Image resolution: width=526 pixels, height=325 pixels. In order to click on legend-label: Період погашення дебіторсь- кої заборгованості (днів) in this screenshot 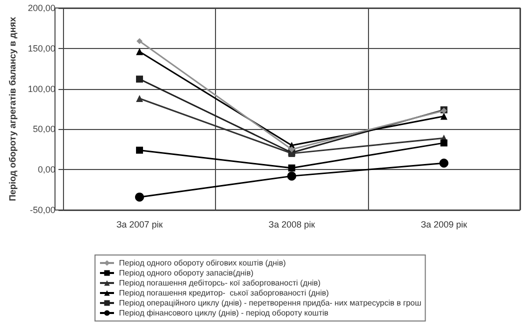, I will do `click(220, 283)`.